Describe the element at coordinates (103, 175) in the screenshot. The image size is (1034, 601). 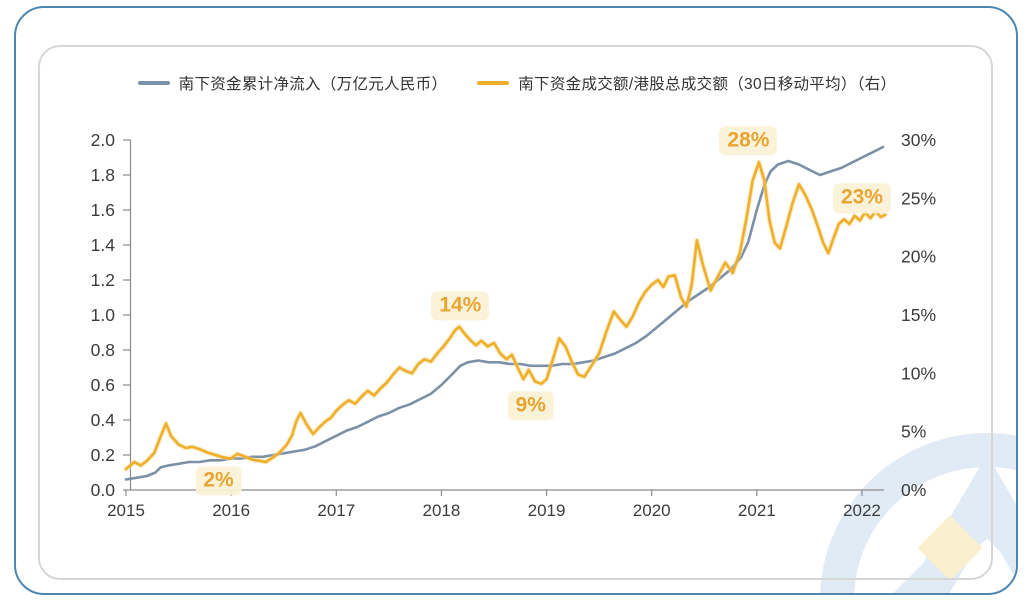
I see `svg-text: 1.8` at that location.